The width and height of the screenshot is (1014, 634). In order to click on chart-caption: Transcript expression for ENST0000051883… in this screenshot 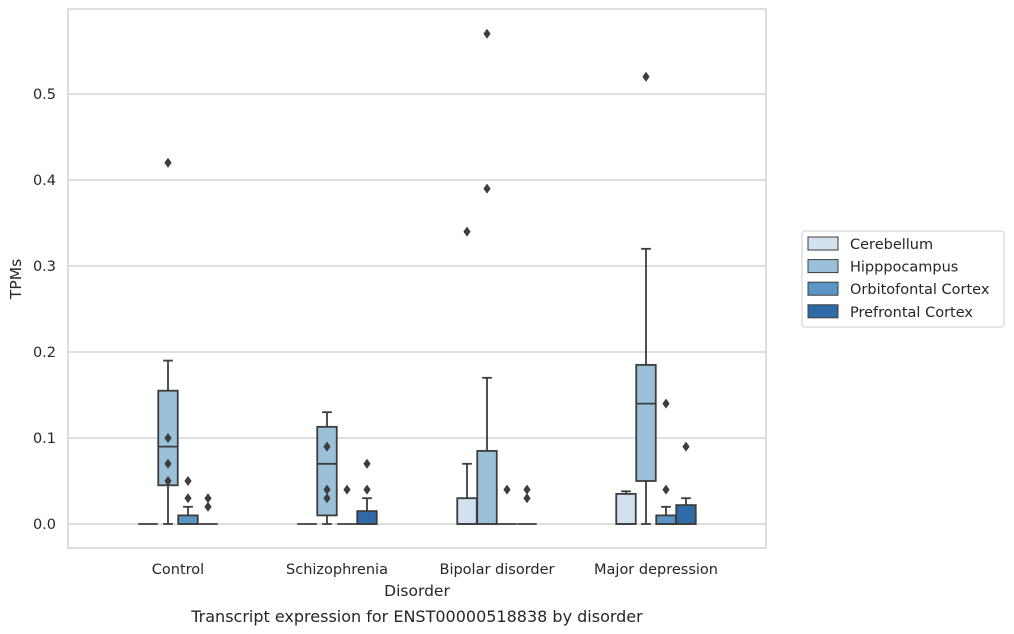, I will do `click(416, 616)`.